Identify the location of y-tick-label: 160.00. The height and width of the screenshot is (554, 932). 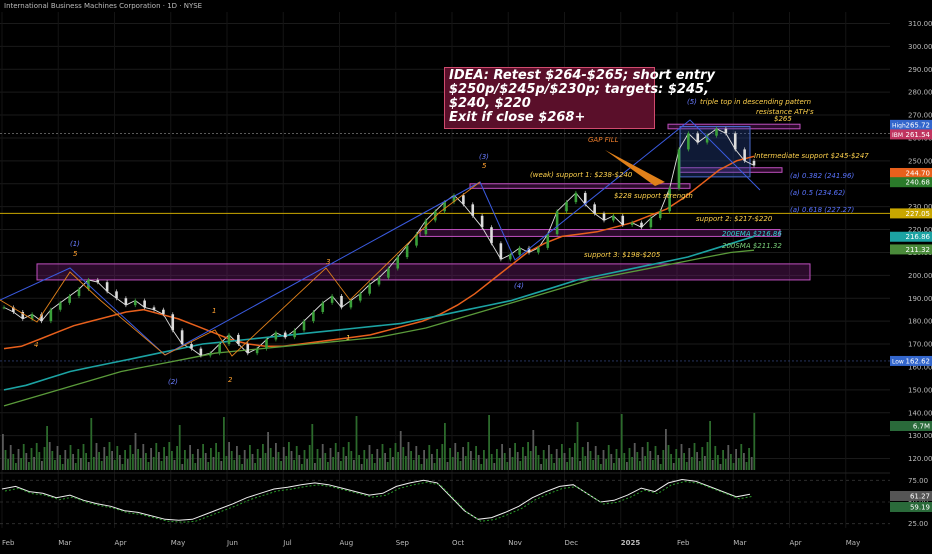
(920, 367).